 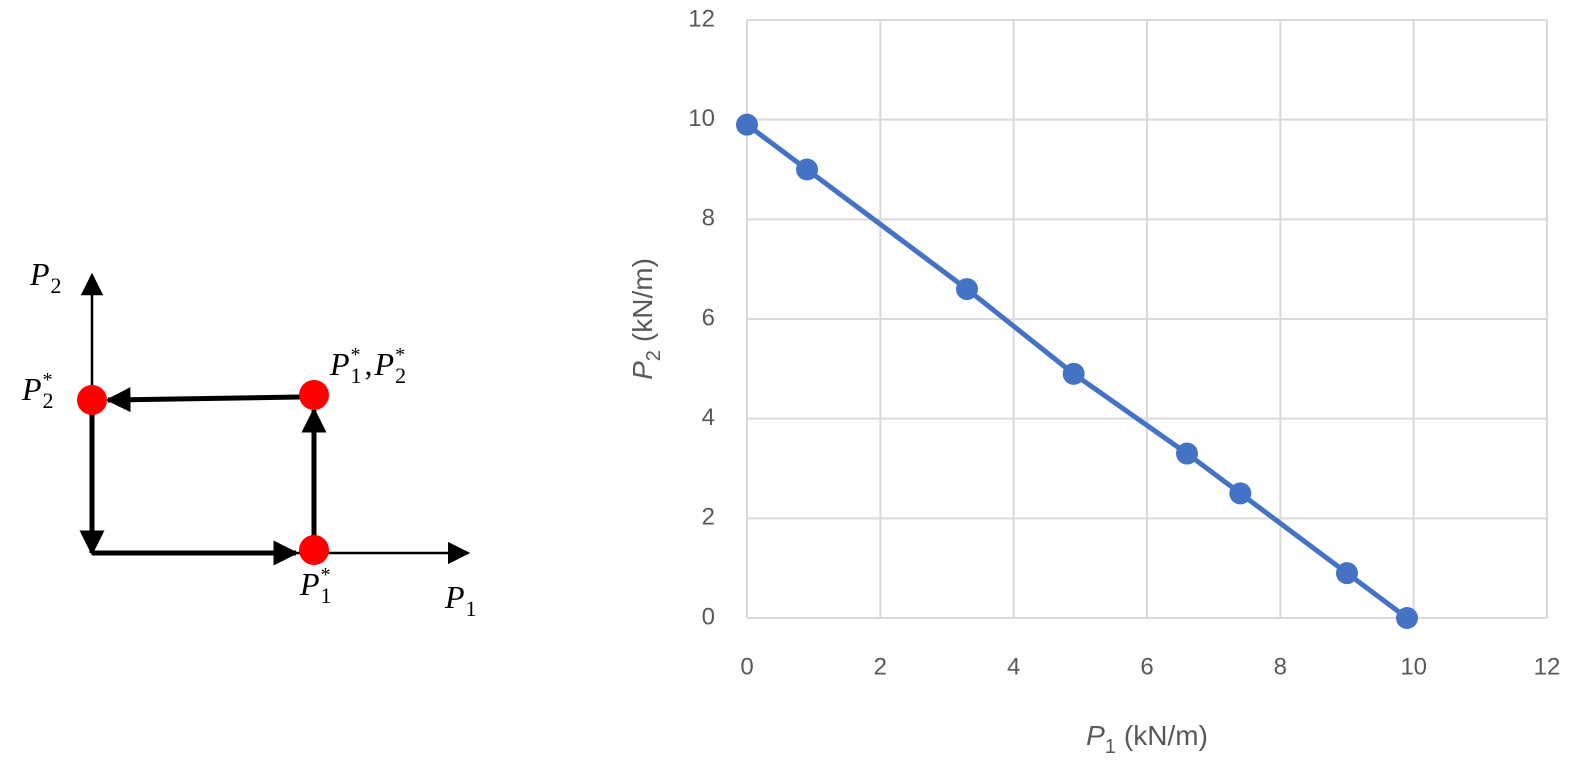 I want to click on axis-label-text: P2 (kN/m), so click(x=646, y=319).